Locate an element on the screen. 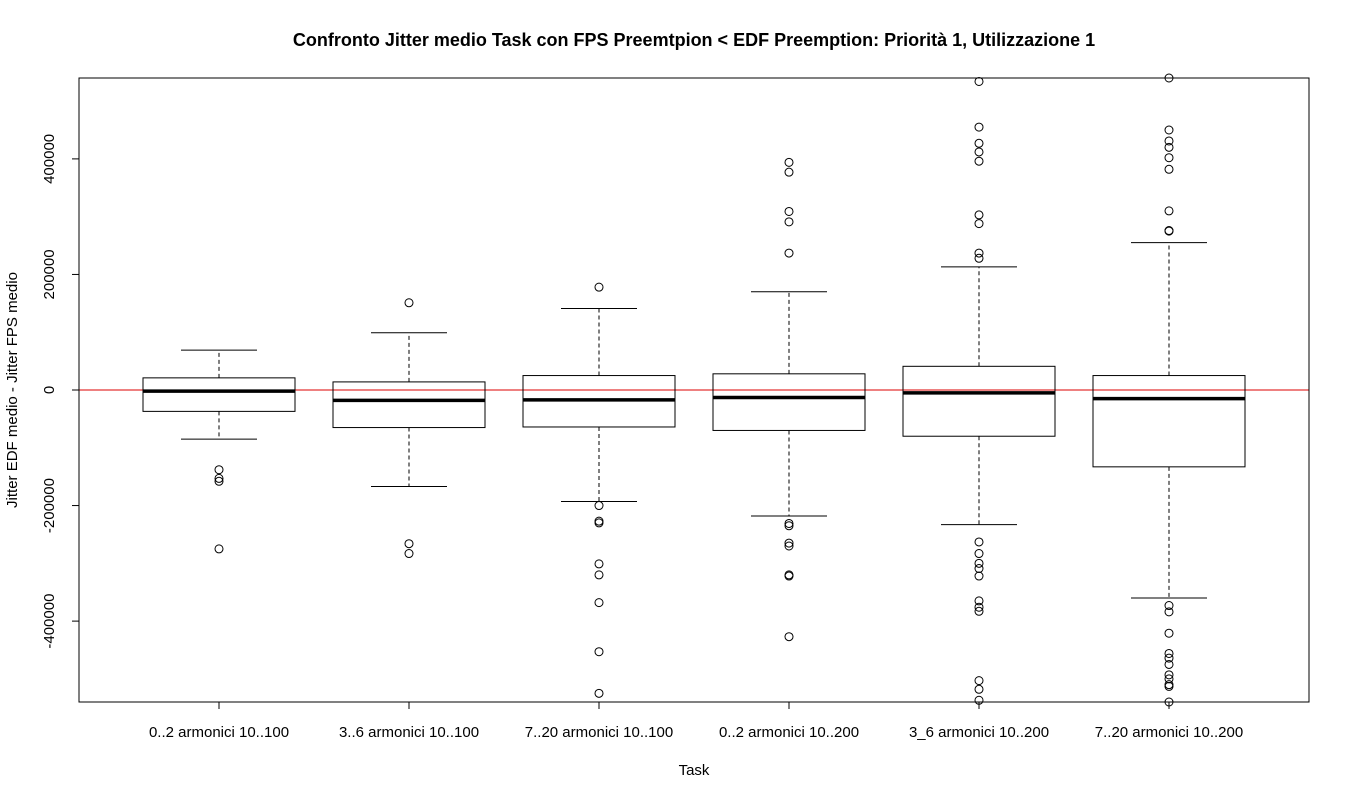 The height and width of the screenshot is (800, 1350). x-tick-label: 0..2 armonici 10..100 is located at coordinates (219, 732).